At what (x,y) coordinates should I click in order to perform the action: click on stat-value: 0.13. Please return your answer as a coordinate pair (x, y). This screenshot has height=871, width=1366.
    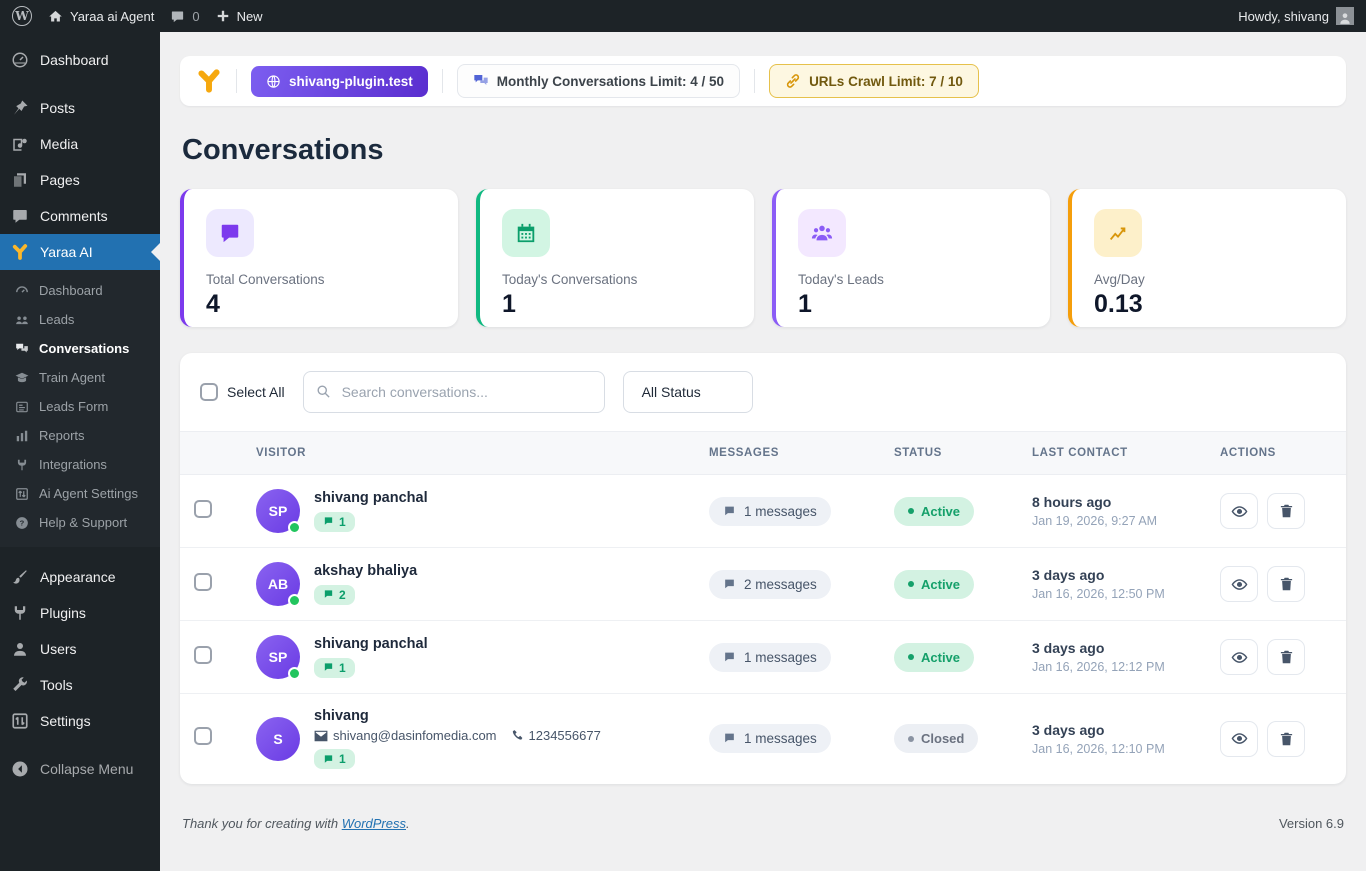
    Looking at the image, I should click on (1118, 304).